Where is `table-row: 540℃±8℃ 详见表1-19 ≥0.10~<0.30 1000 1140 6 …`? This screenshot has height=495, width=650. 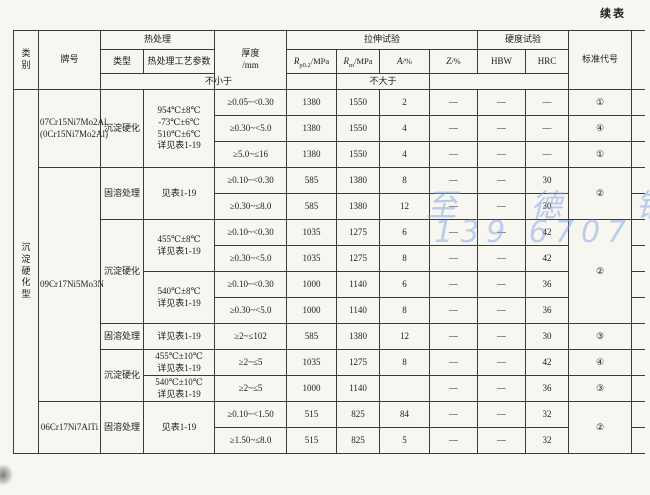 table-row: 540℃±8℃ 详见表1-19 ≥0.10~<0.30 1000 1140 6 … is located at coordinates (323, 297).